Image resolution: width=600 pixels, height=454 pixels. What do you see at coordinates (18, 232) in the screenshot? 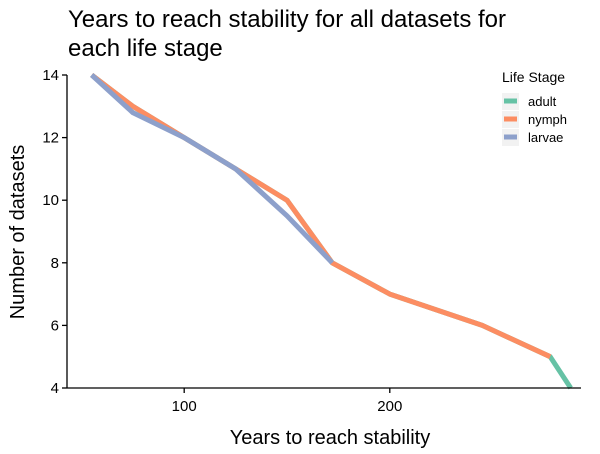
I see `y-axis-title: Number of datasets` at bounding box center [18, 232].